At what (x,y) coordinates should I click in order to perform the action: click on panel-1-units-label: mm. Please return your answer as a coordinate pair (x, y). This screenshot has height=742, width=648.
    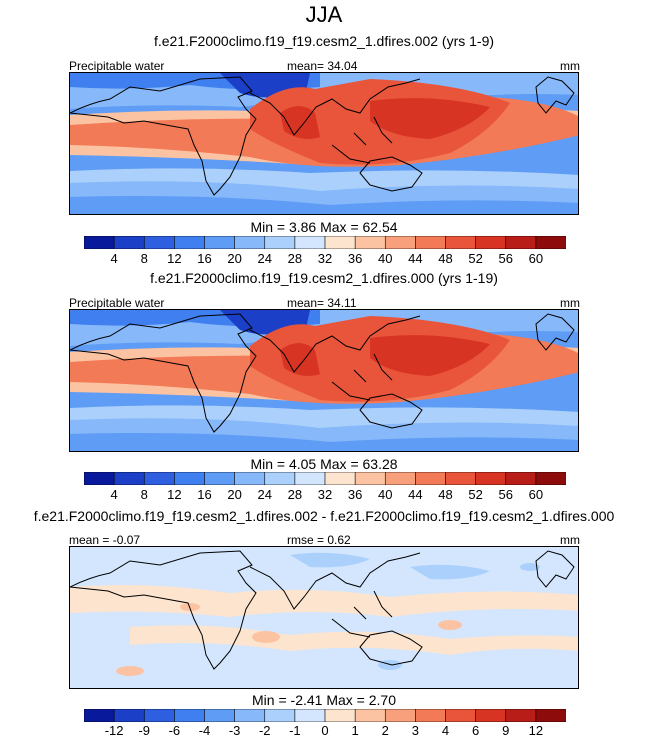
    Looking at the image, I should click on (570, 66).